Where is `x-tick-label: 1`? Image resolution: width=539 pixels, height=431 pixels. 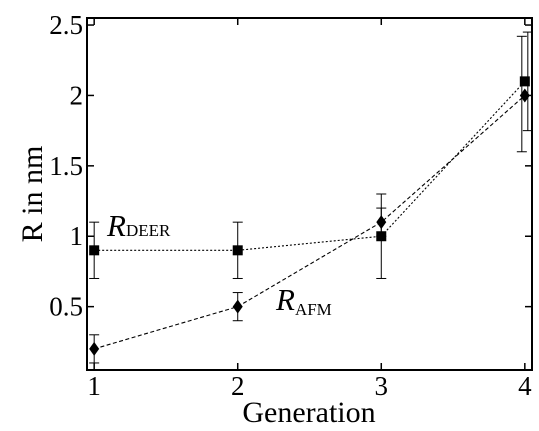
x-tick-label: 1 is located at coordinates (94, 386).